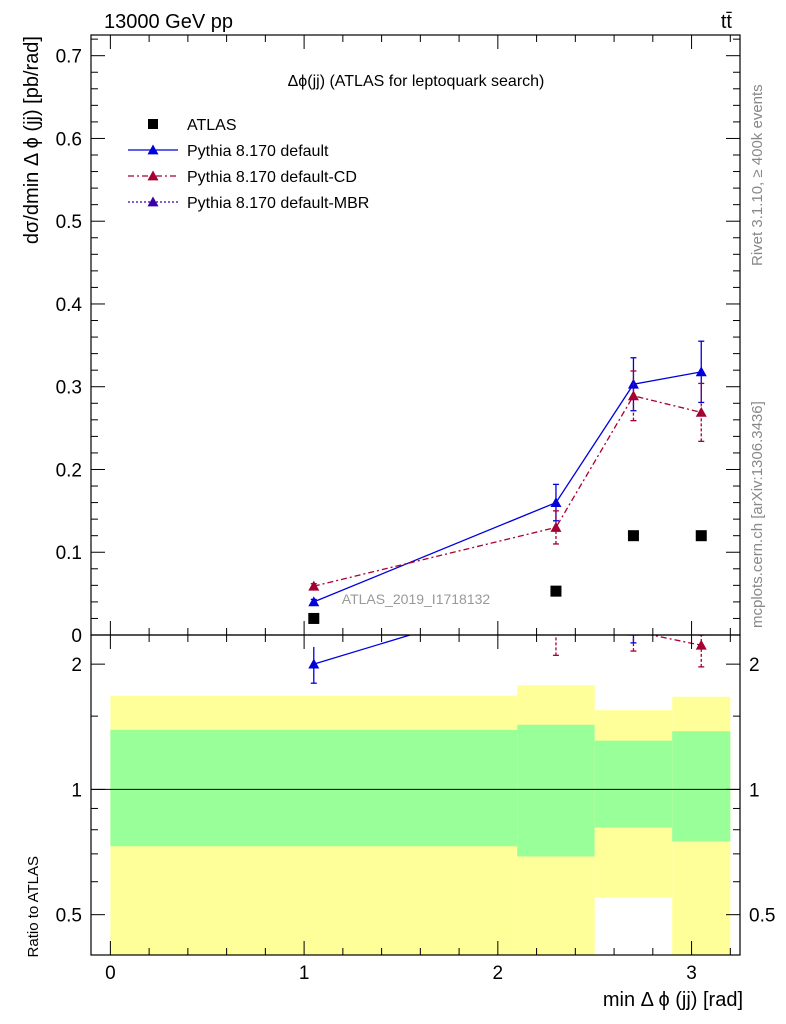  Describe the element at coordinates (212, 125) in the screenshot. I see `legend-label-0: ATLAS` at that location.